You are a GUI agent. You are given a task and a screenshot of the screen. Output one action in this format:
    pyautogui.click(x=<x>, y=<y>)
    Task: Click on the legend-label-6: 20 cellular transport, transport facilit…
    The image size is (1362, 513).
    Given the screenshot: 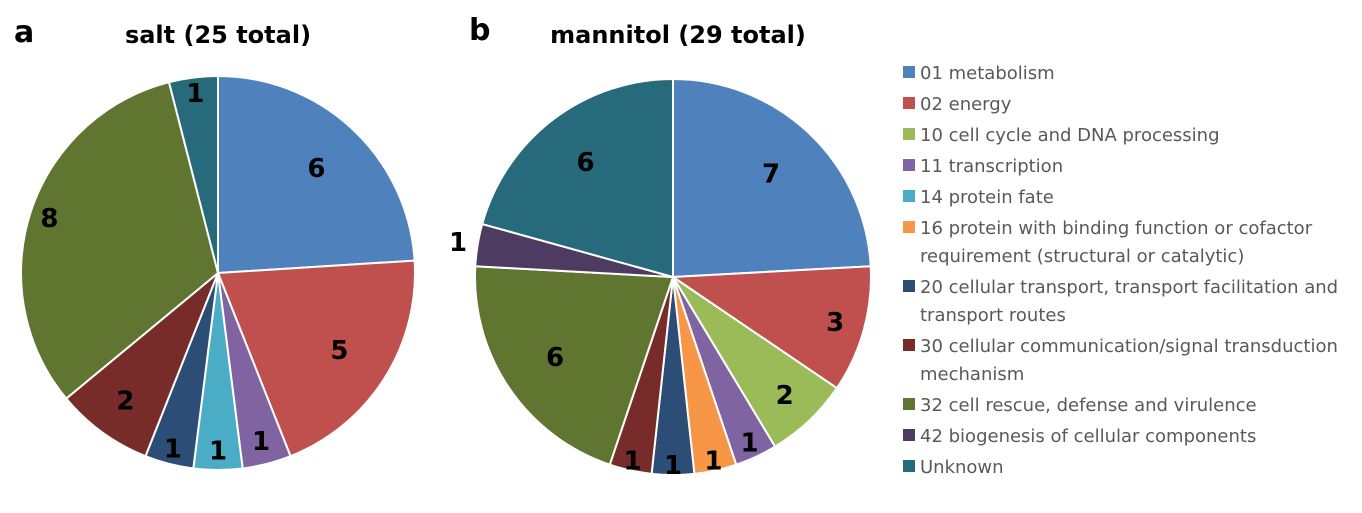 What is the action you would take?
    pyautogui.click(x=1129, y=287)
    